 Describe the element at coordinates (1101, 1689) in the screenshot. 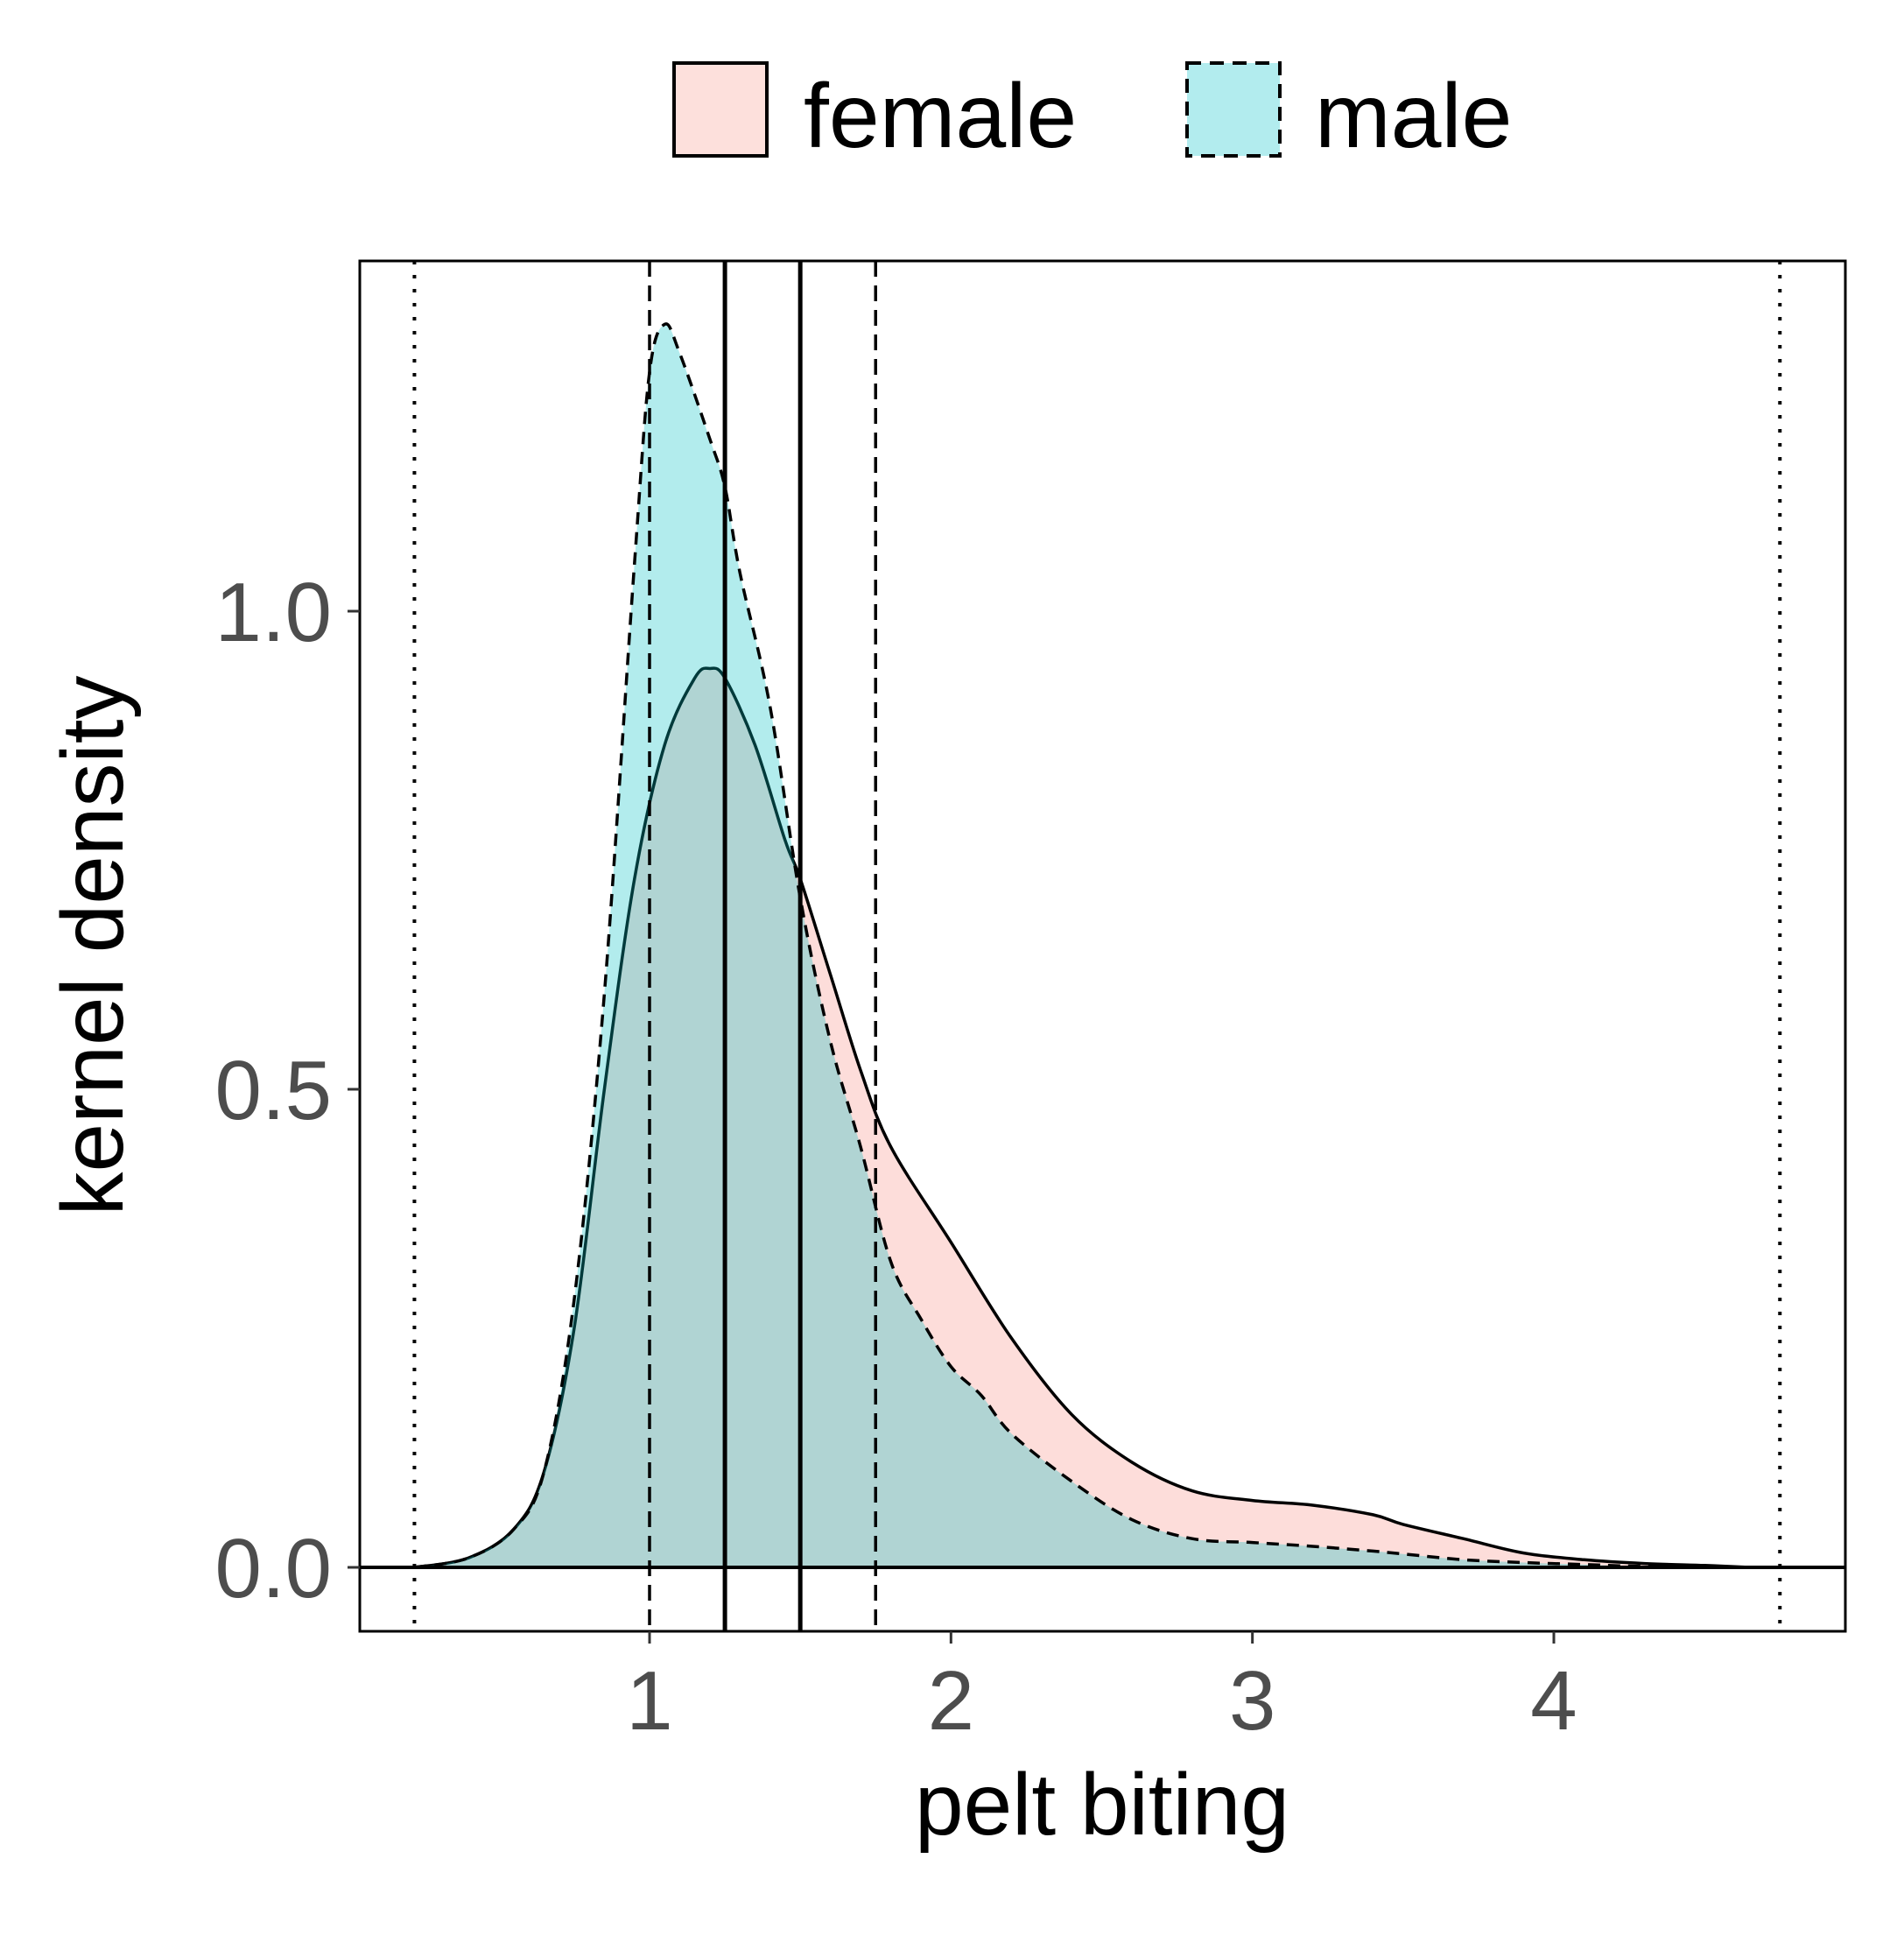

I see `x-axis-ticks: 1 2 3 4` at that location.